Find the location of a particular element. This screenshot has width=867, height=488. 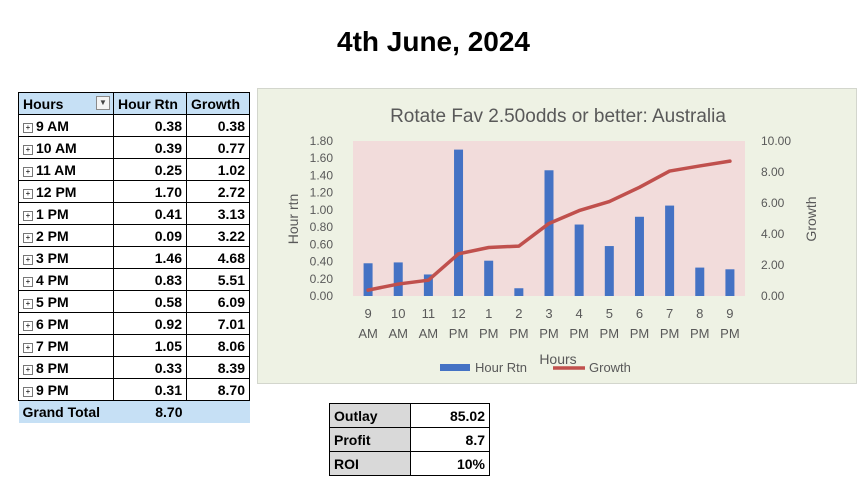

y-tick-label: 1.20 is located at coordinates (322, 193).